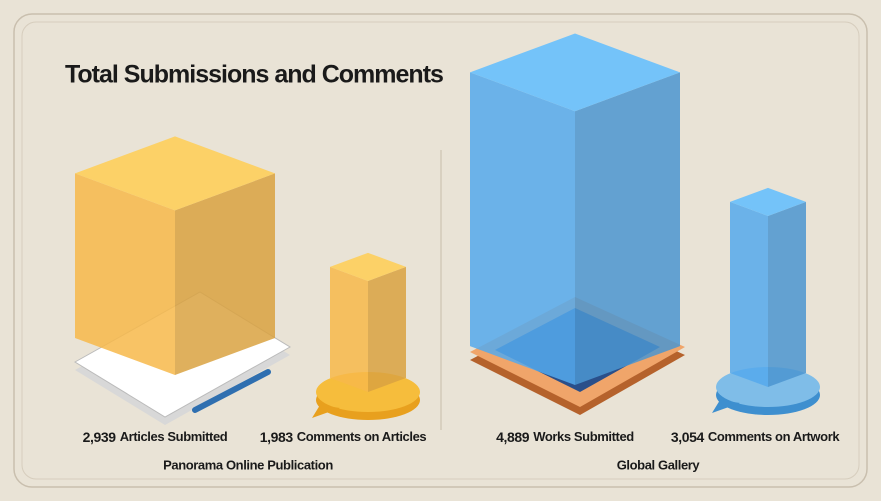 The image size is (881, 501). Describe the element at coordinates (774, 436) in the screenshot. I see `category-label: Comments on Artwork` at that location.